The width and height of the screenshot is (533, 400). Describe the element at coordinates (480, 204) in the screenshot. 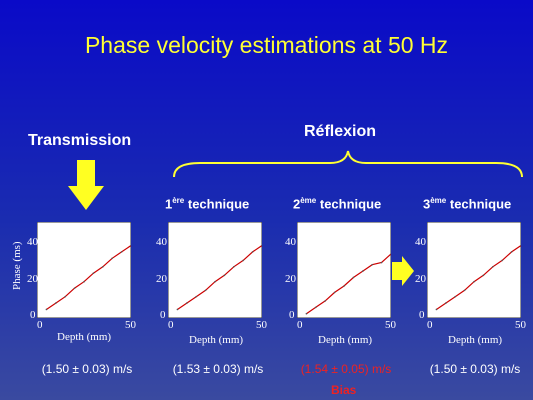

I see `technique-3-word: technique` at that location.